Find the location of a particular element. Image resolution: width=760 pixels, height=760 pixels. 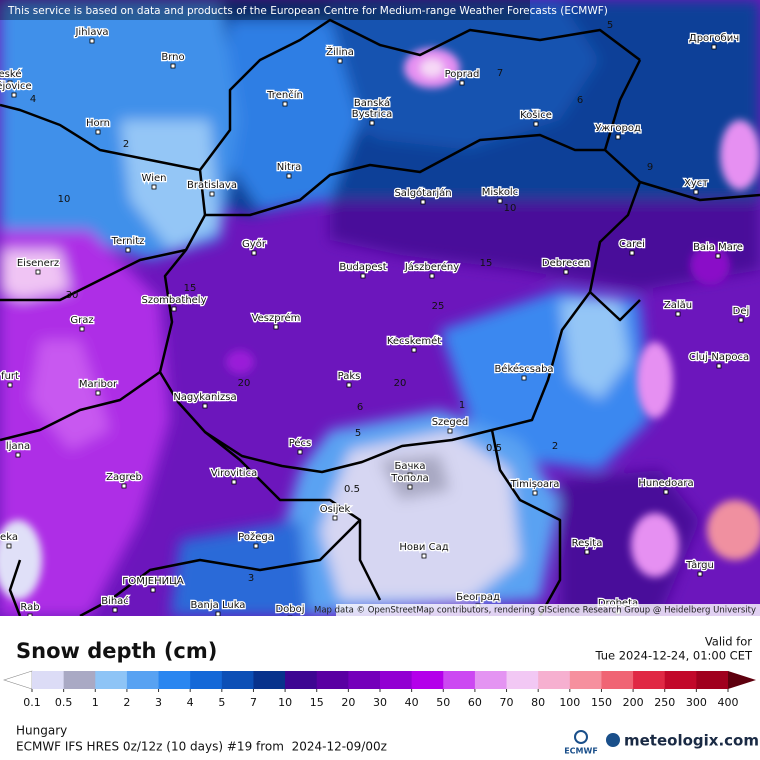

place-label: Salgótarján is located at coordinates (422, 193).